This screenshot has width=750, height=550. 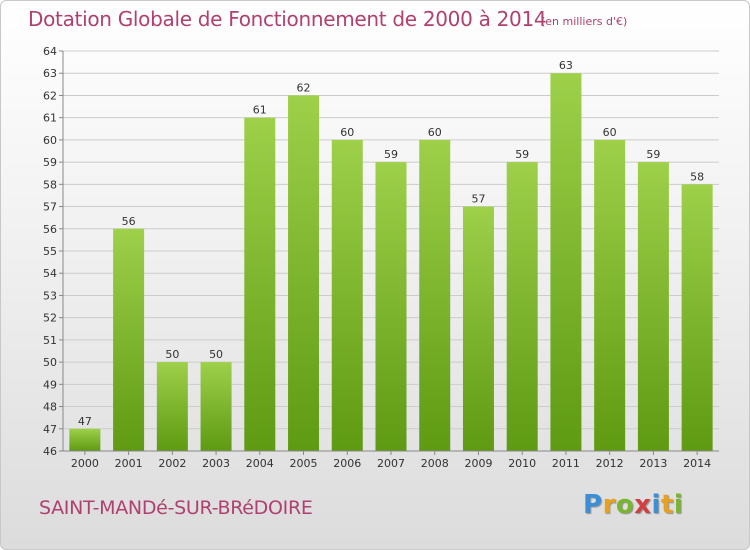 I want to click on y-tick-label: 61, so click(x=50, y=118).